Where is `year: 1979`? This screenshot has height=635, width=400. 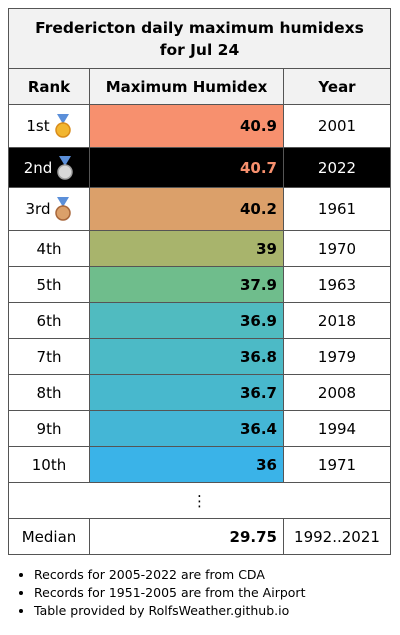
year: 1979 is located at coordinates (337, 356).